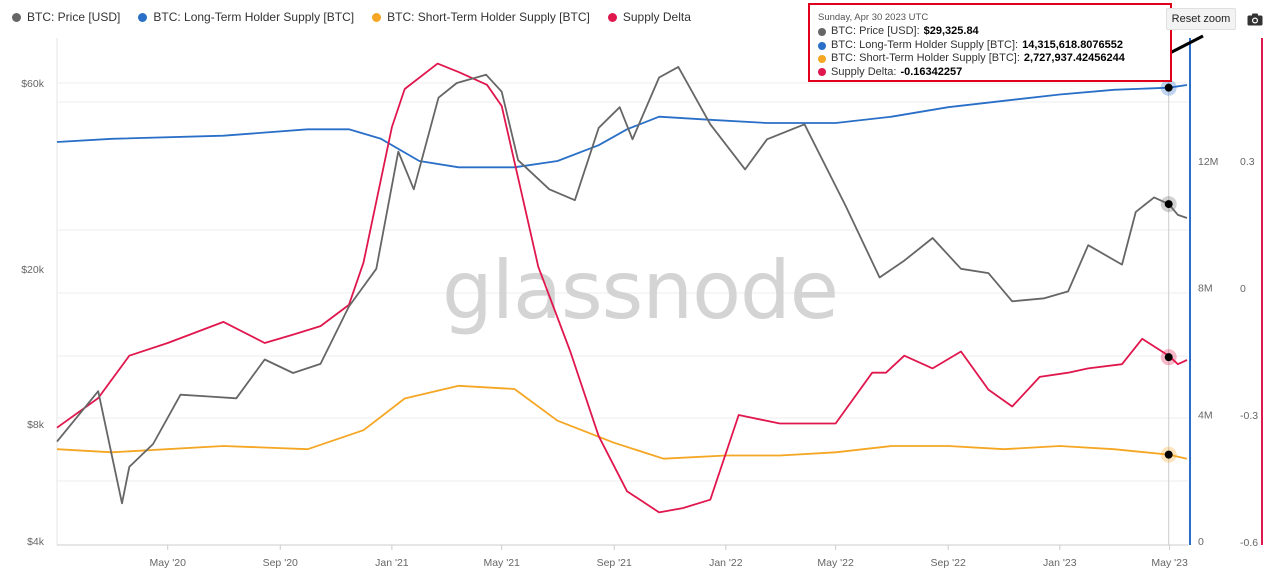 The width and height of the screenshot is (1279, 581). What do you see at coordinates (925, 58) in the screenshot?
I see `tooltip-label-sth-supply: BTC: Short-Term Holder Supply [BTC]:` at bounding box center [925, 58].